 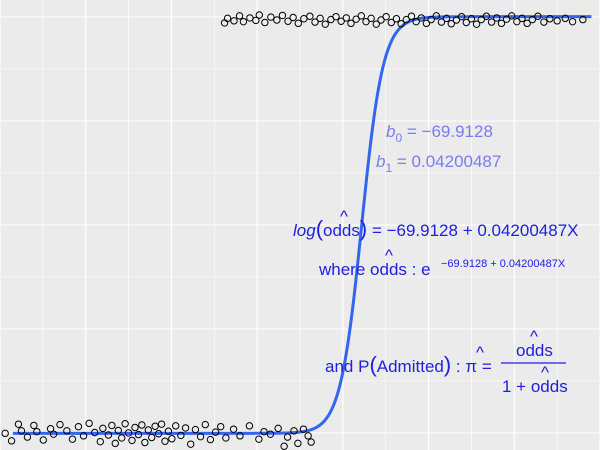 What do you see at coordinates (534, 350) in the screenshot?
I see `fraction-numerator: odds` at bounding box center [534, 350].